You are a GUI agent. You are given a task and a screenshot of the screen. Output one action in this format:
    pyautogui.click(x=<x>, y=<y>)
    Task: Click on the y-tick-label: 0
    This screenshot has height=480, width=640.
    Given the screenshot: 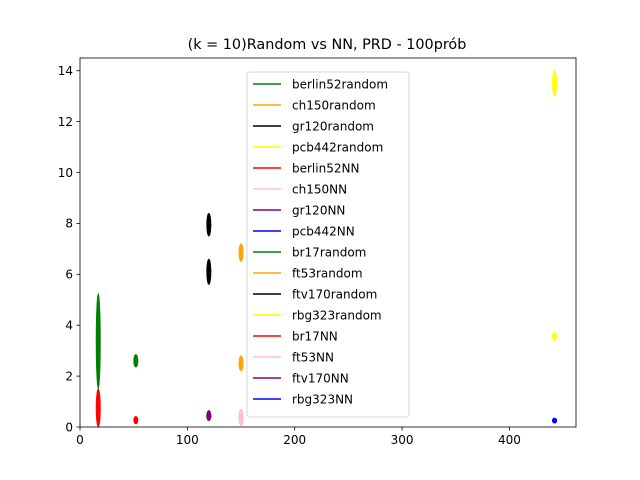 What is the action you would take?
    pyautogui.click(x=69, y=427)
    